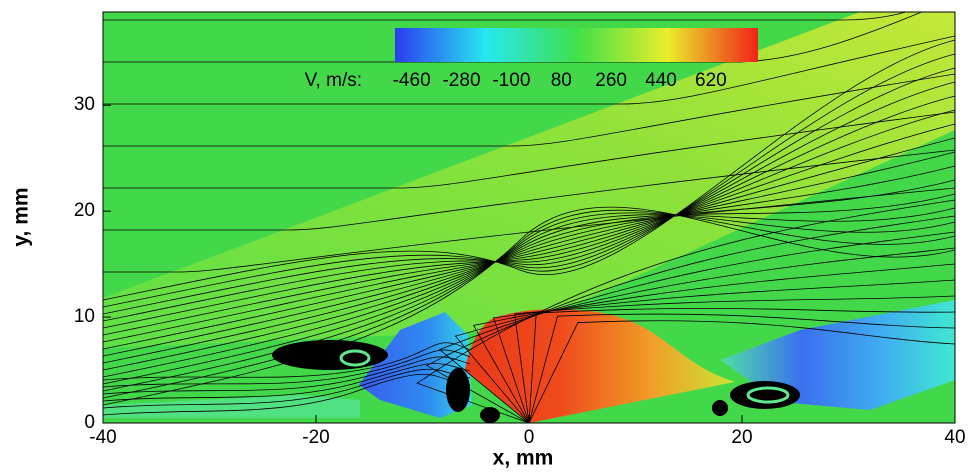 This screenshot has width=972, height=475. Describe the element at coordinates (529, 437) in the screenshot. I see `x-tick-label: 0` at that location.